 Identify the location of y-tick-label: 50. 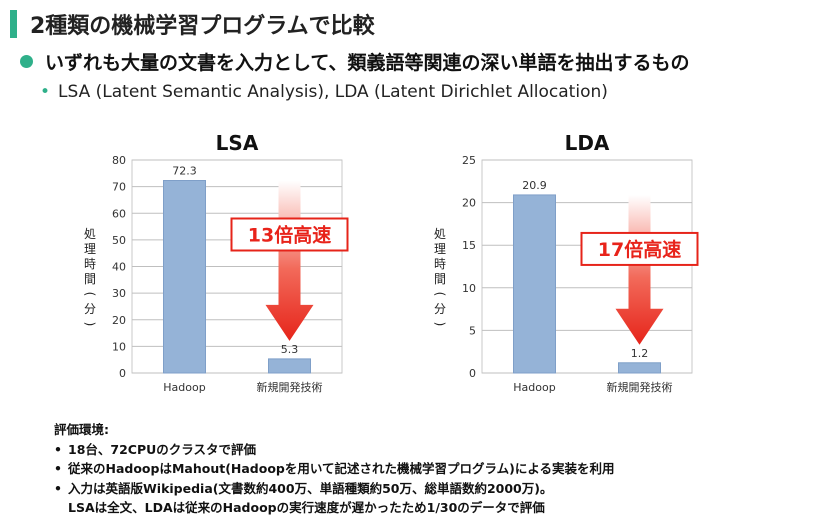
(119, 240).